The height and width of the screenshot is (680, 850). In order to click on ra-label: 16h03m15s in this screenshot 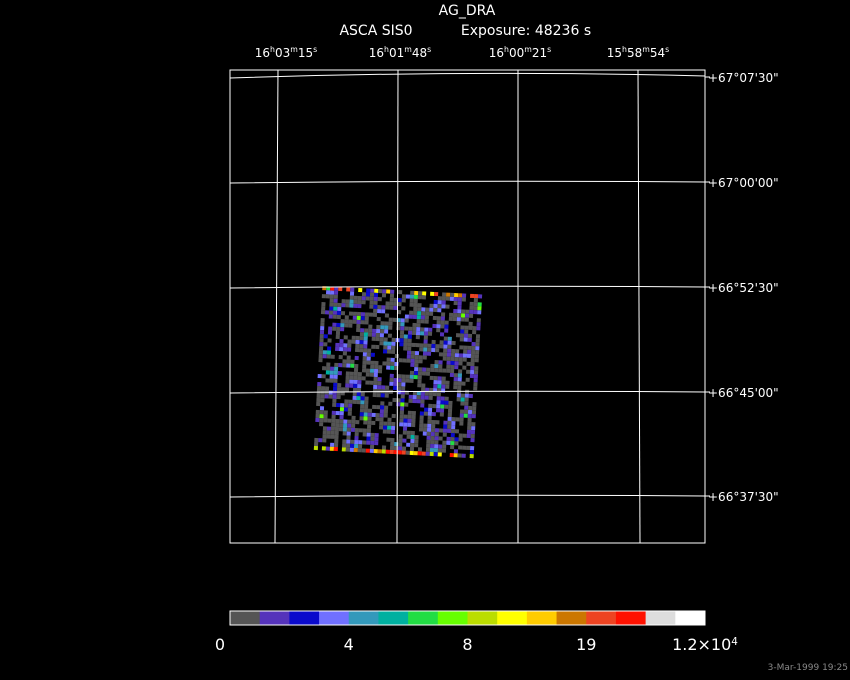, I will do `click(286, 52)`.